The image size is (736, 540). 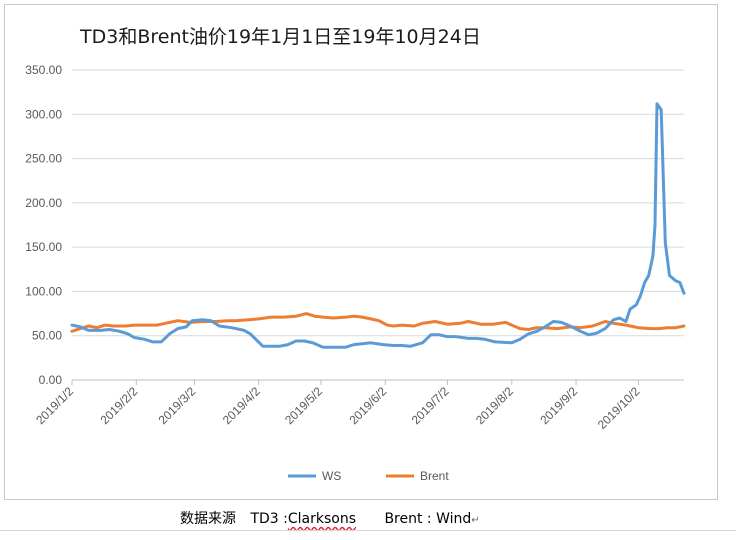 What do you see at coordinates (208, 519) in the screenshot?
I see `source-prefix: 数据来源` at bounding box center [208, 519].